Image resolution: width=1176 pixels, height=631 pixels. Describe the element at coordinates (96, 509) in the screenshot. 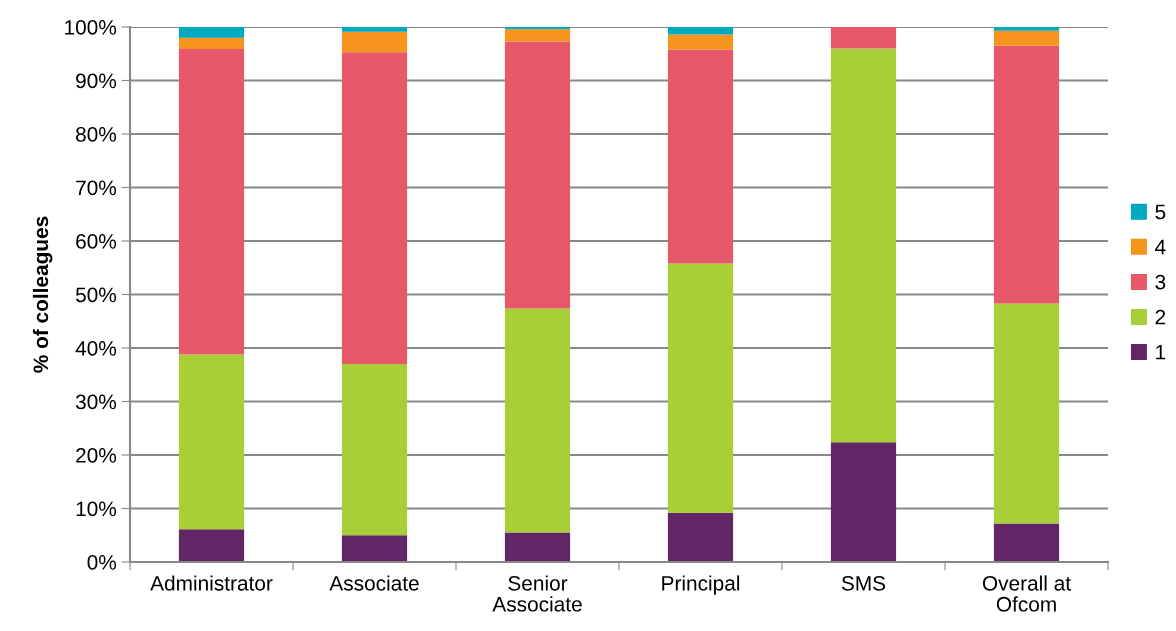

I see `y-tick-label: 10%` at that location.